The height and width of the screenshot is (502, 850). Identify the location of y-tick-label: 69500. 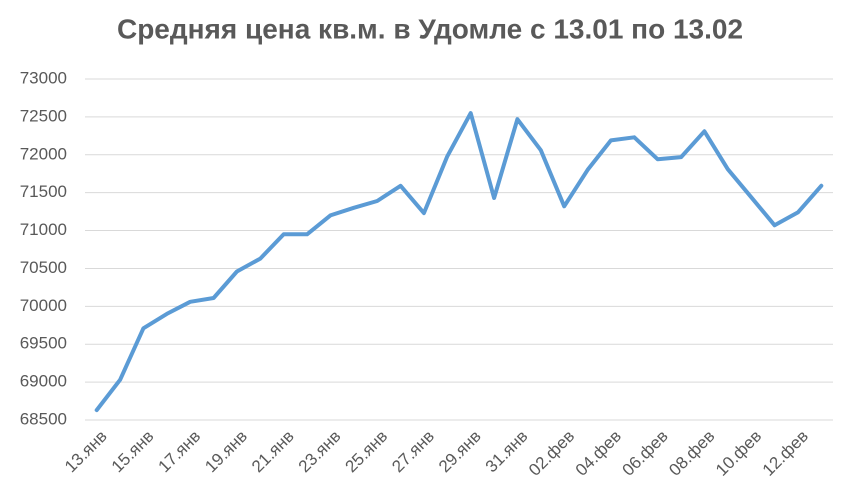
(43, 343).